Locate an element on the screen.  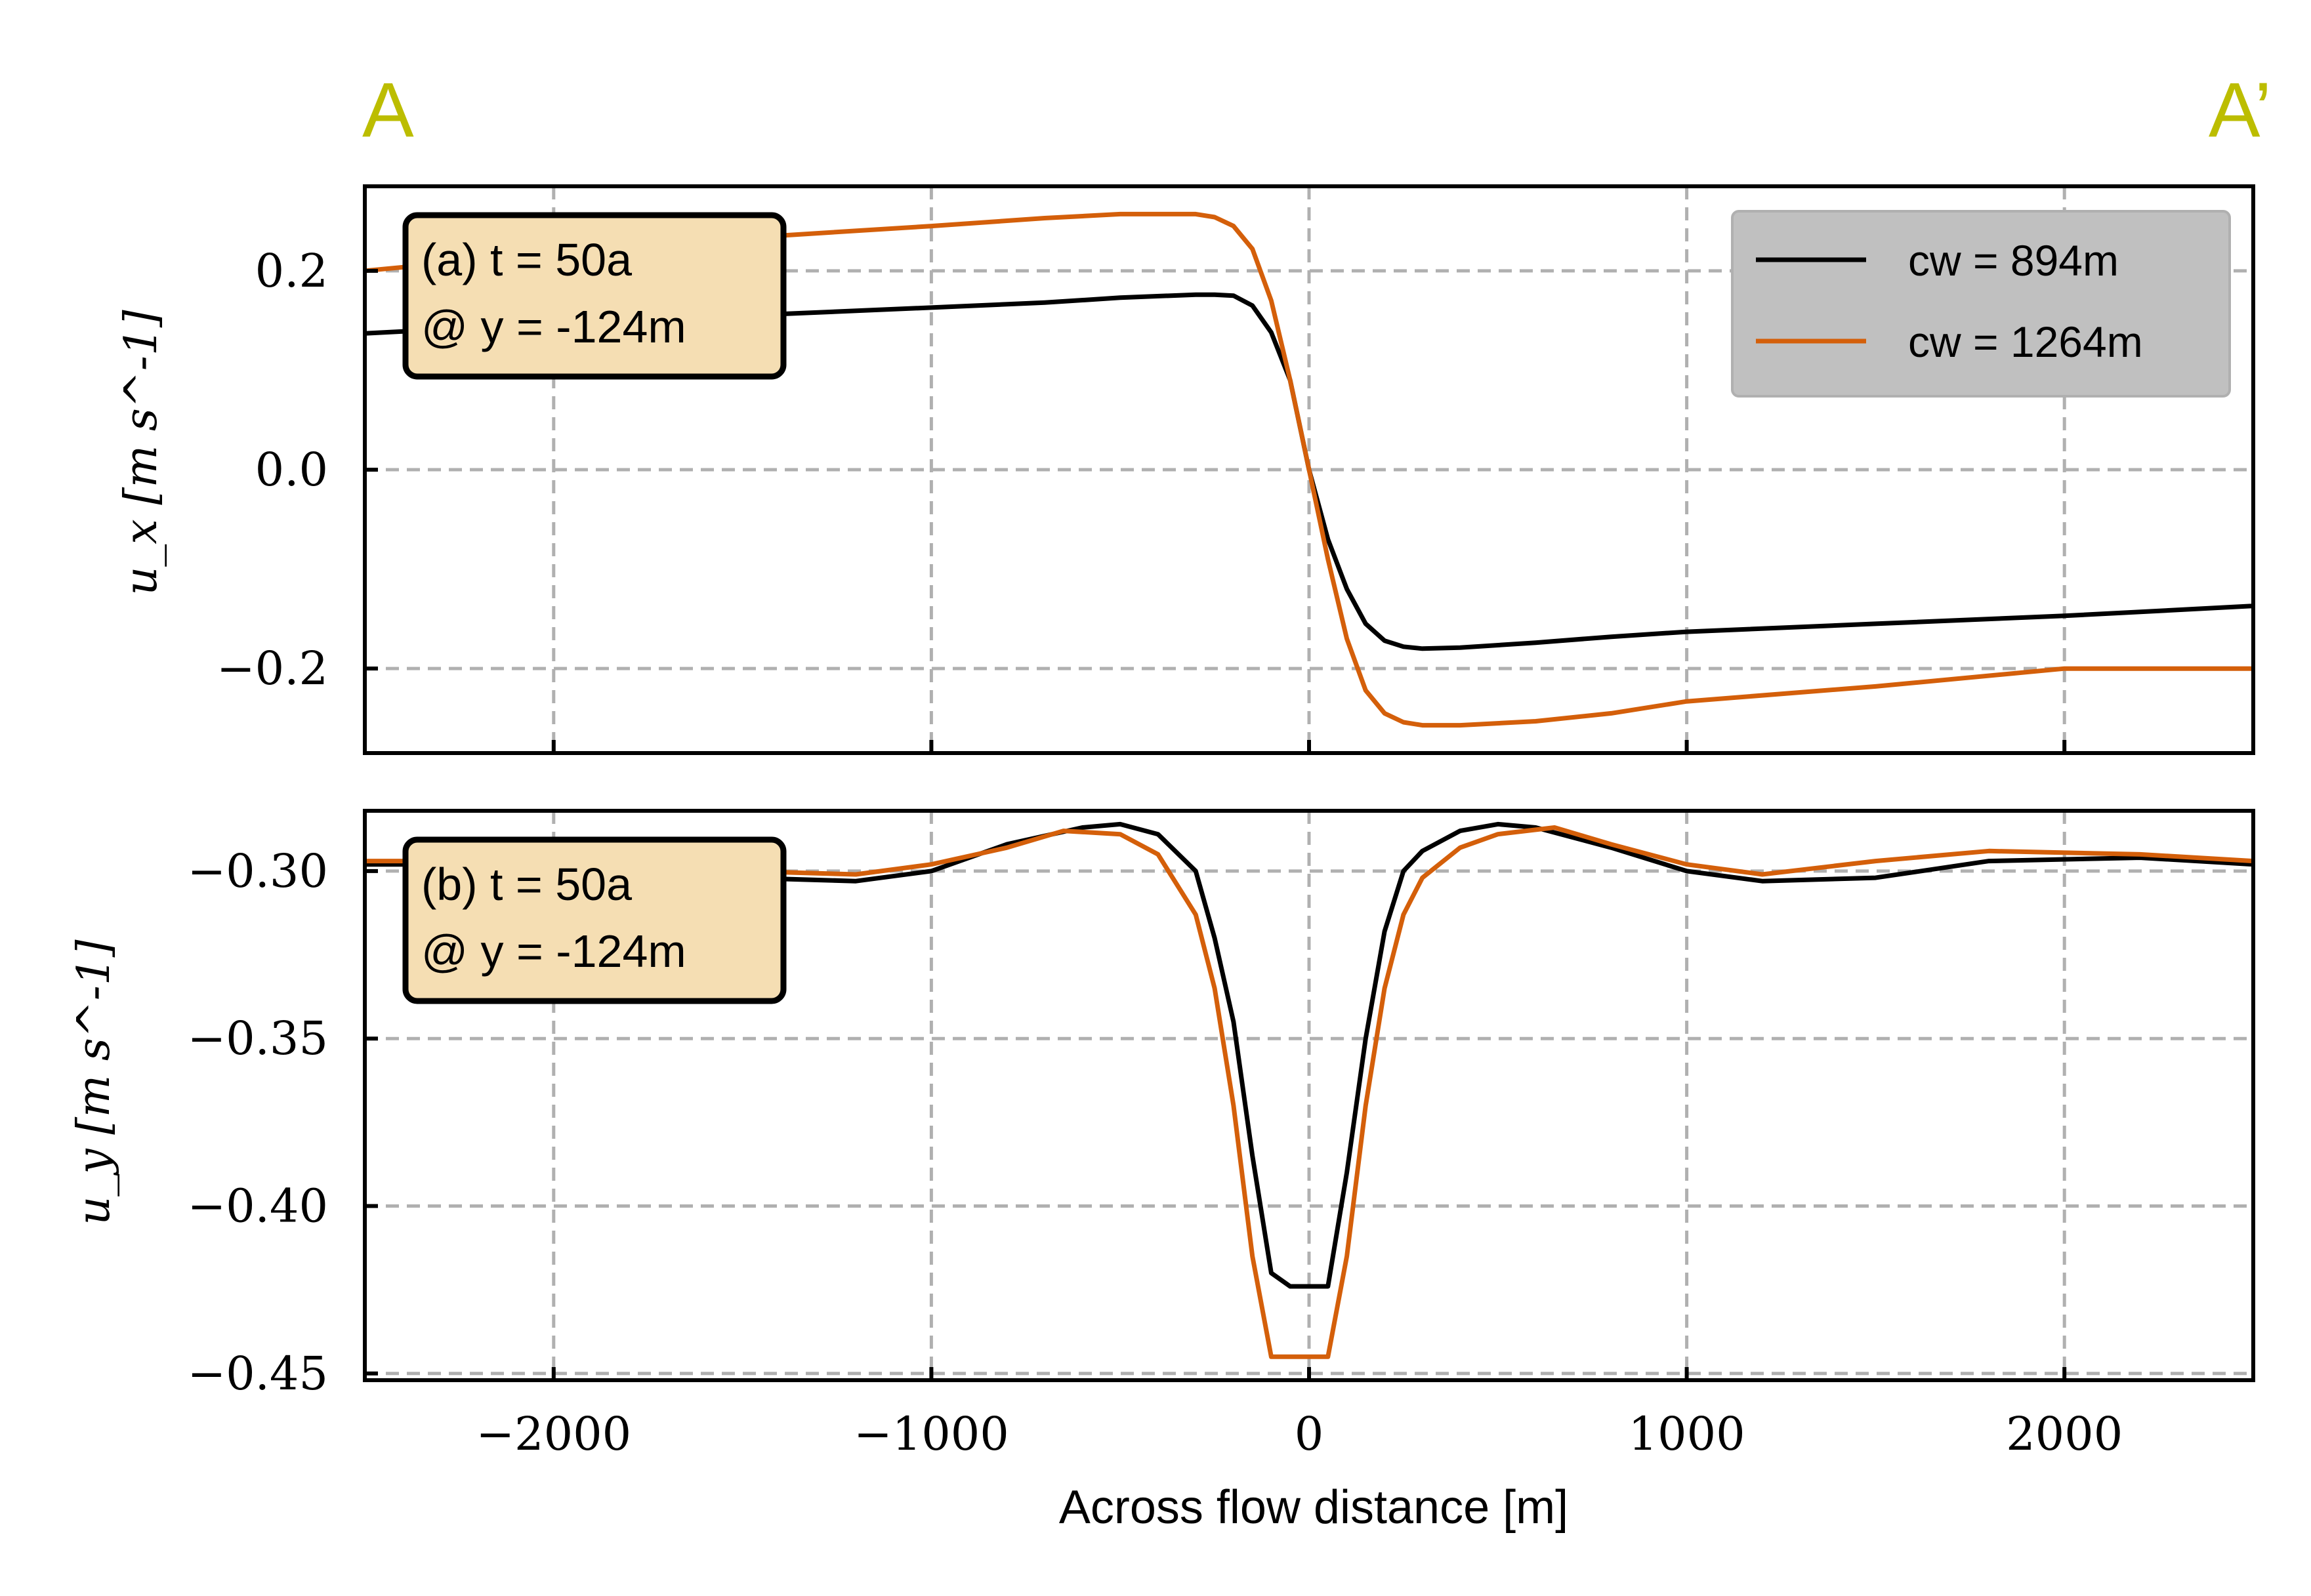
bottom-ytick-label: −0.35 is located at coordinates (257, 1038).